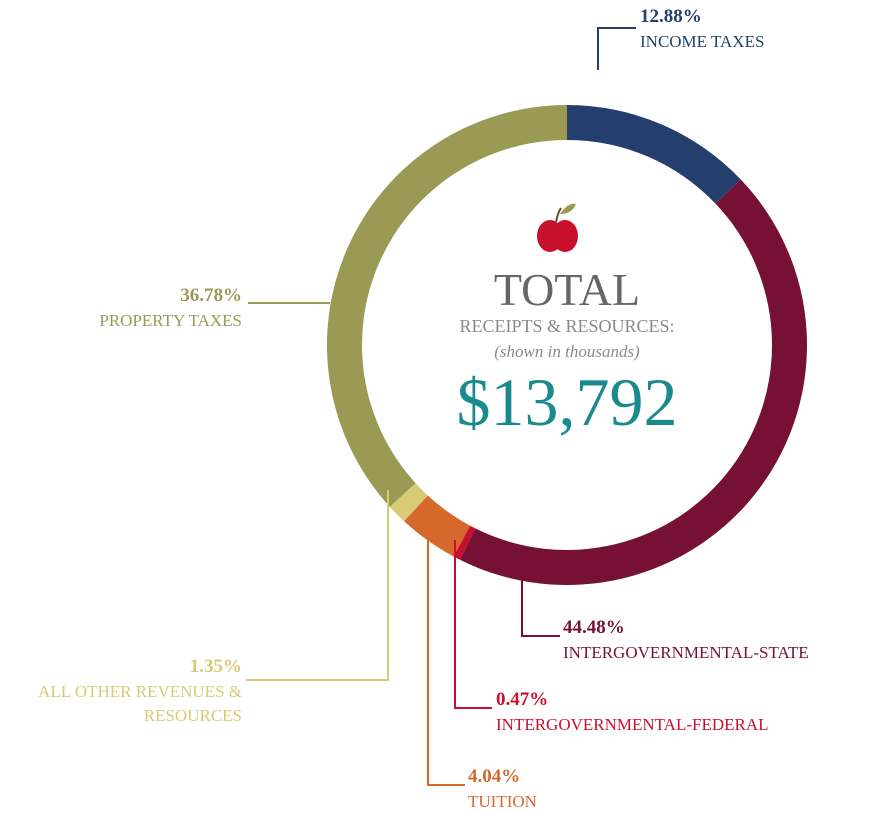  I want to click on value-label: 1.35%, so click(215, 666).